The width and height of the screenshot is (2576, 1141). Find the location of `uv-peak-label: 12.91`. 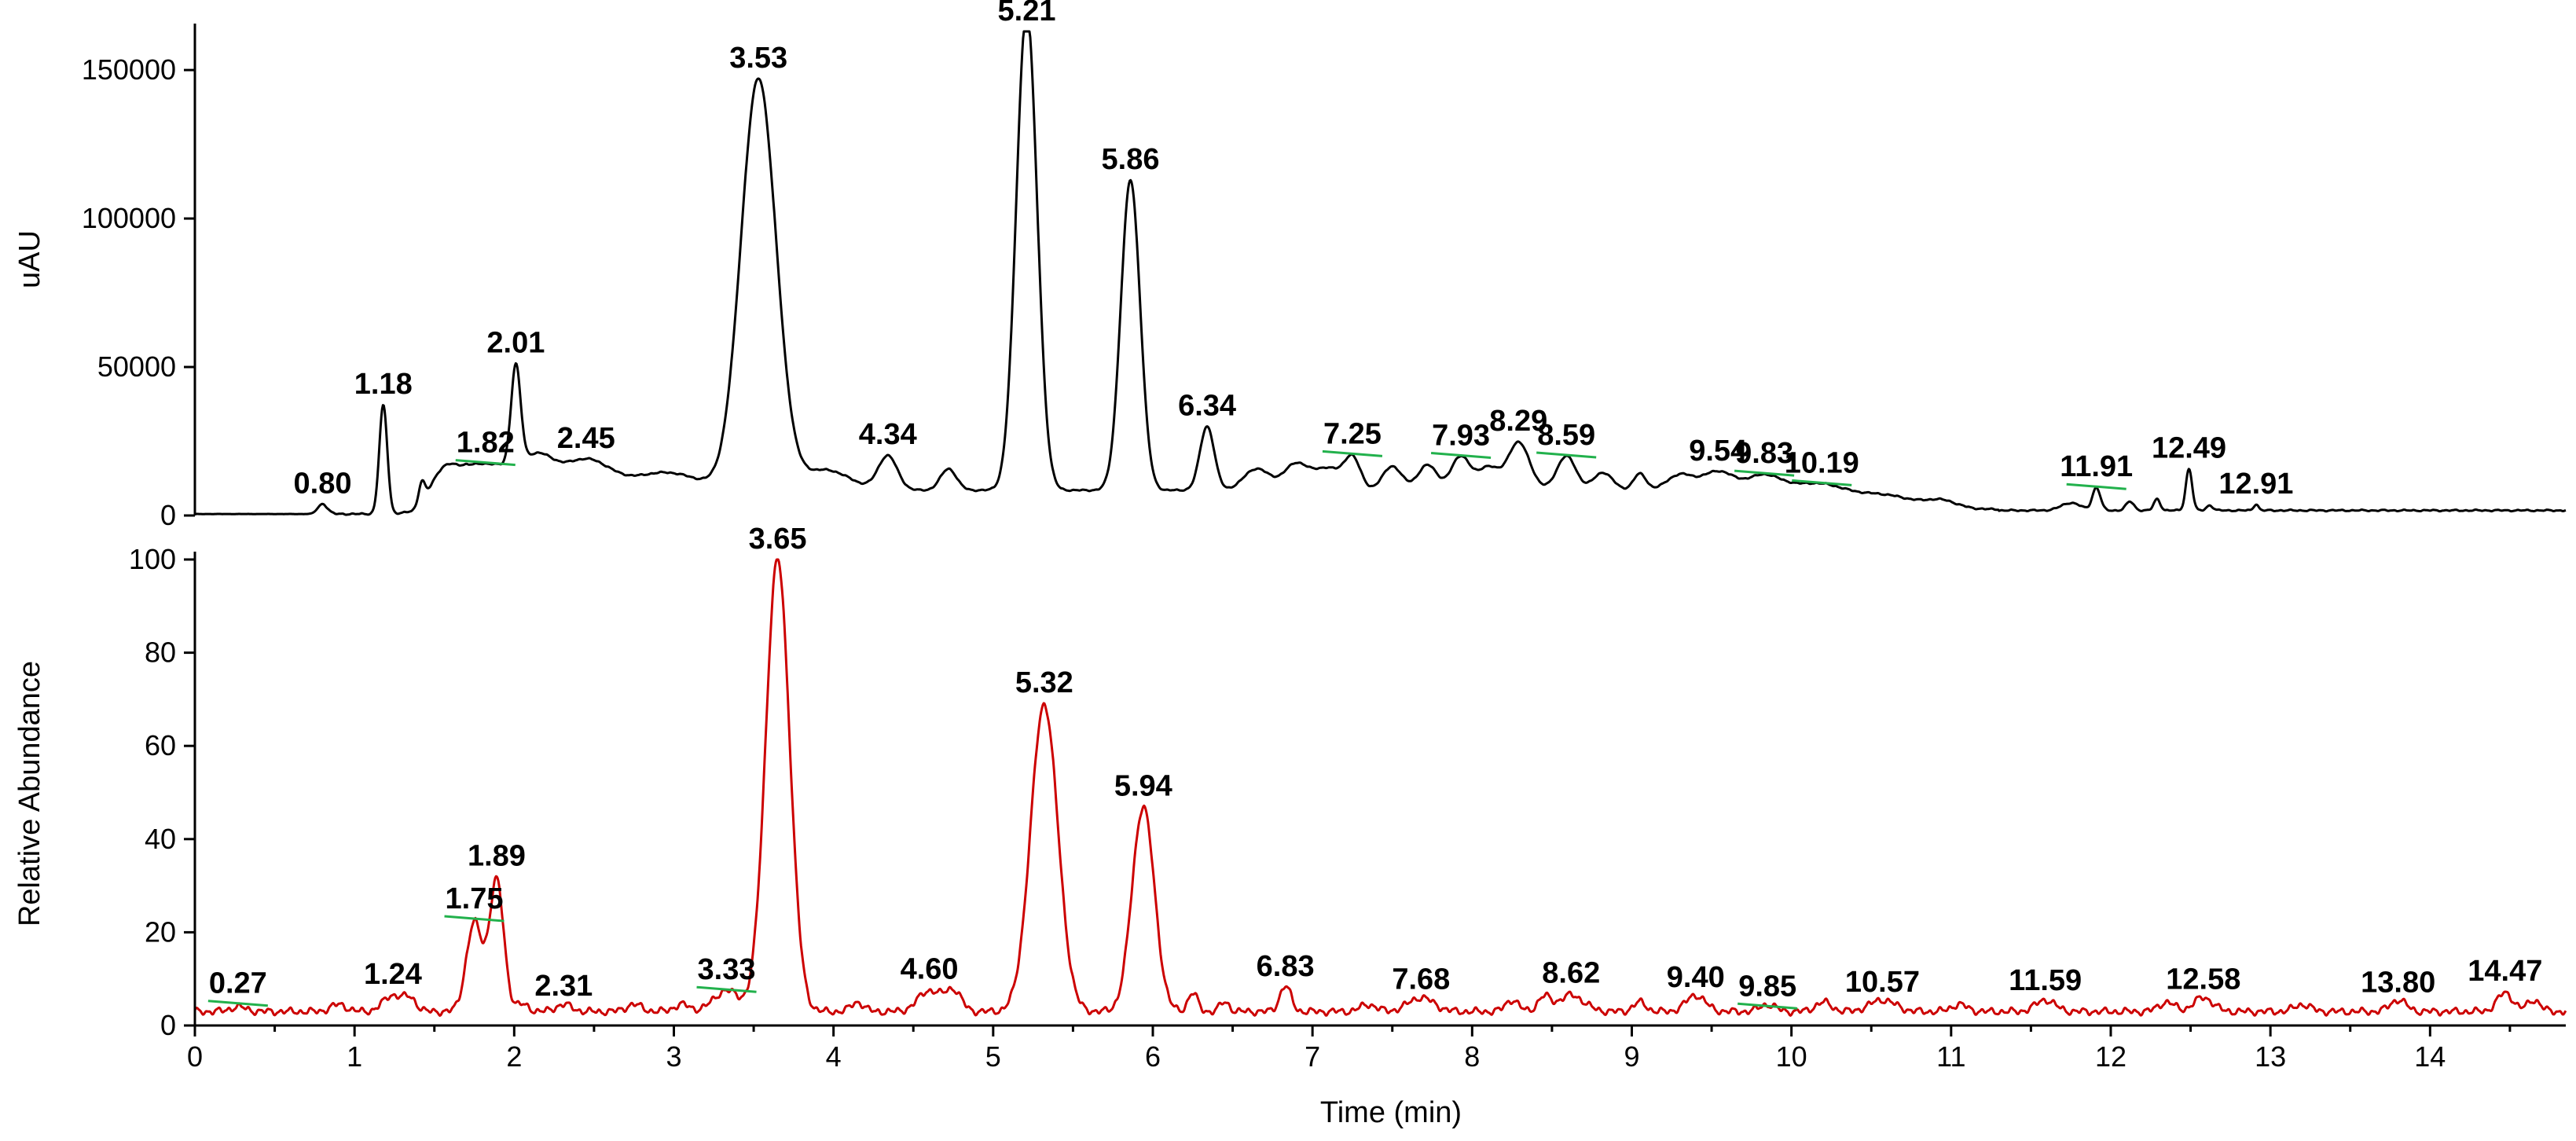

uv-peak-label: 12.91 is located at coordinates (2255, 484).